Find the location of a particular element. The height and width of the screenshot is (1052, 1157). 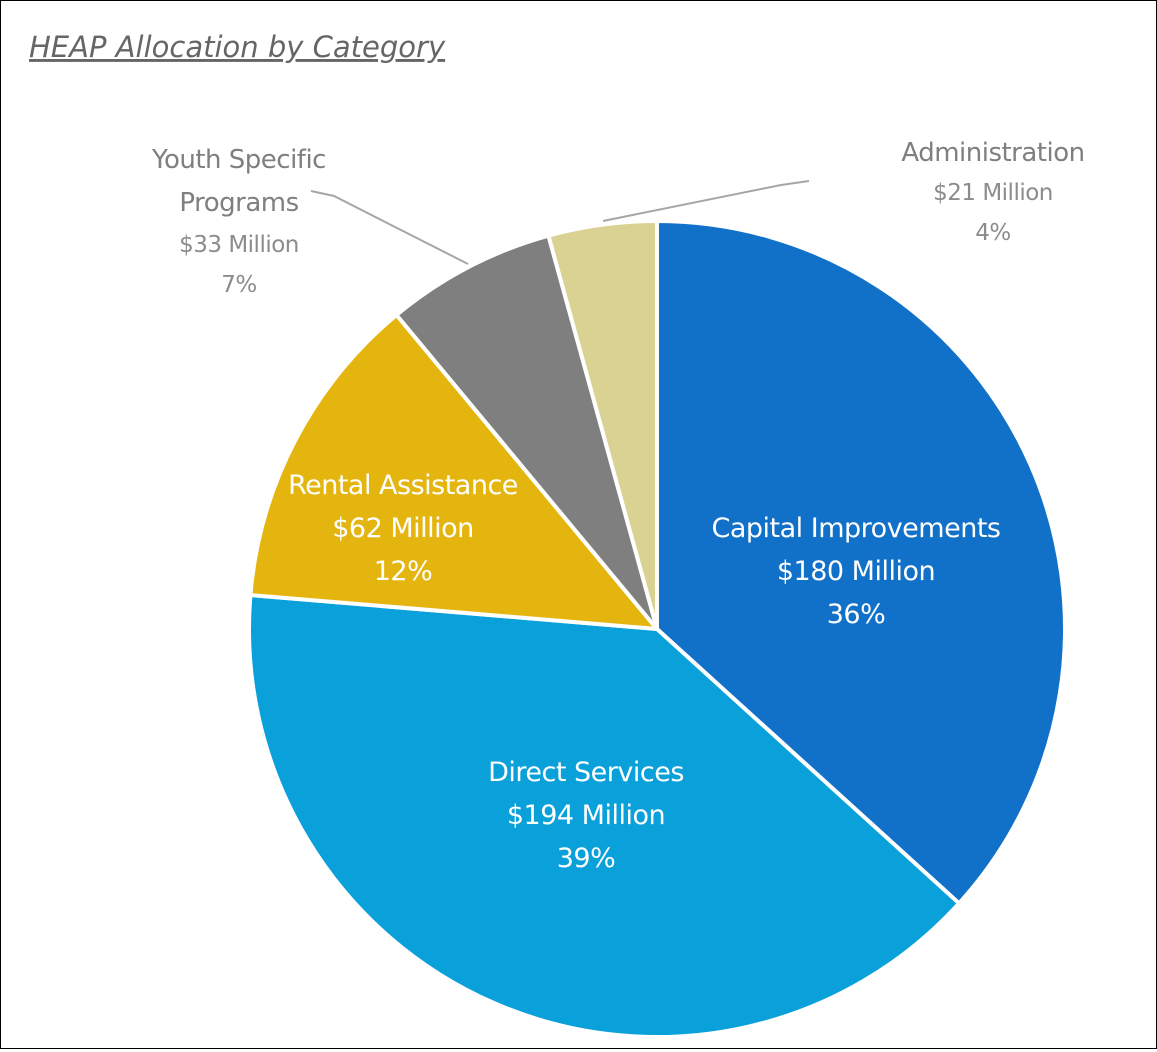

slice-label: Direct Services $194 Million 39% is located at coordinates (586, 815).